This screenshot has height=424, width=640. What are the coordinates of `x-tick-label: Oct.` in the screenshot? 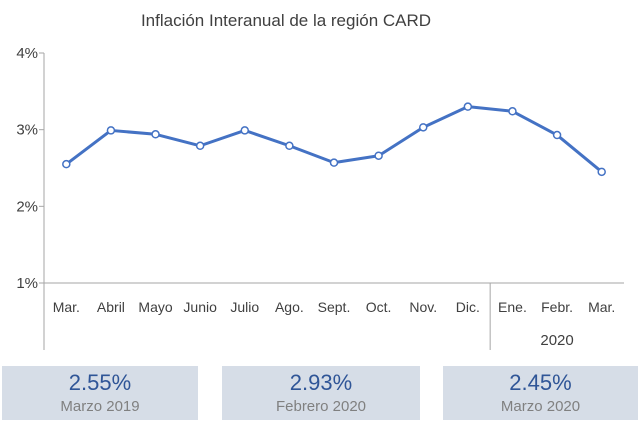 It's located at (379, 307).